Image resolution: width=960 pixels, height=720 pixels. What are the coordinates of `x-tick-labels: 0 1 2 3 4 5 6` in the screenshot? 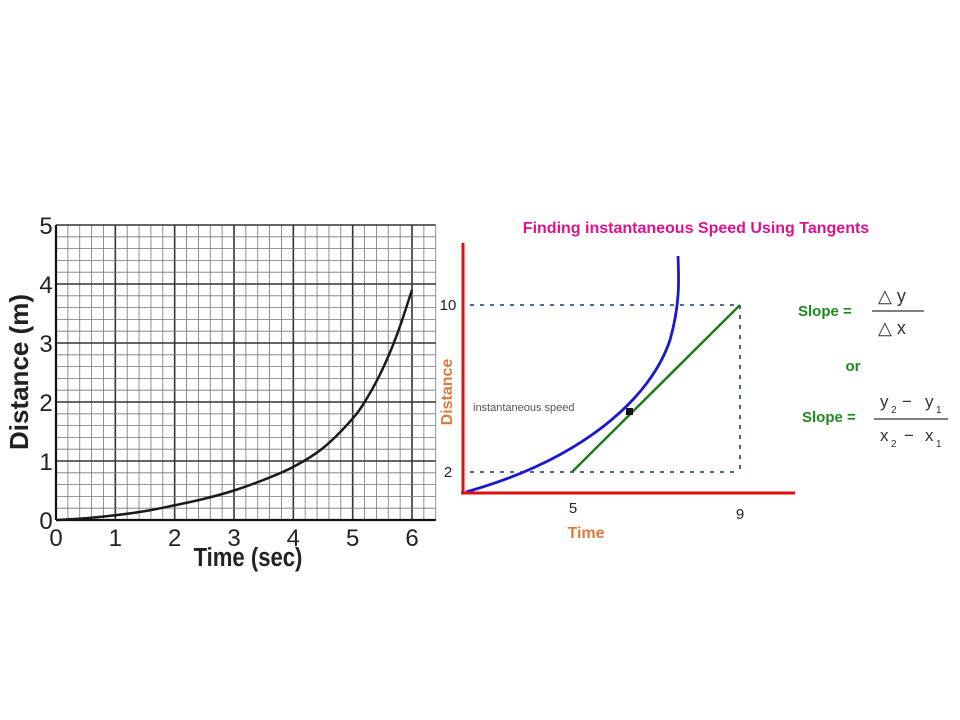 It's located at (233, 538).